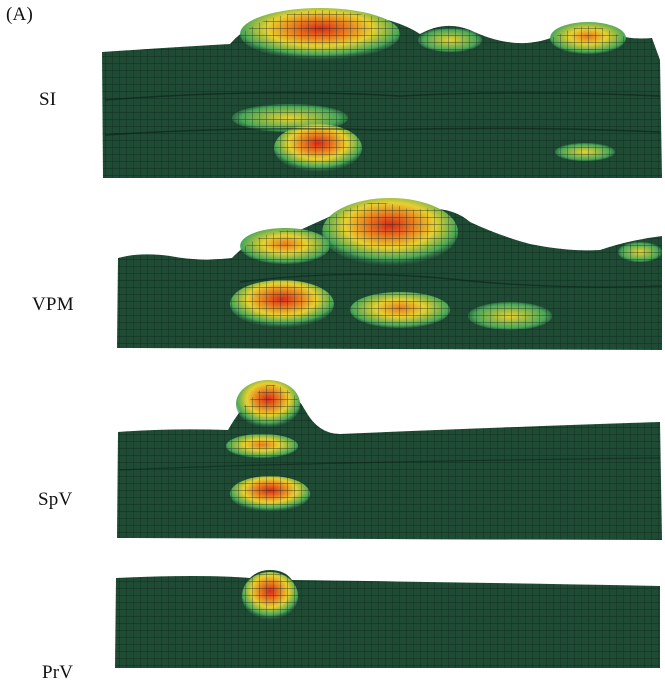  I want to click on surface-label-spv: SpV, so click(55, 499).